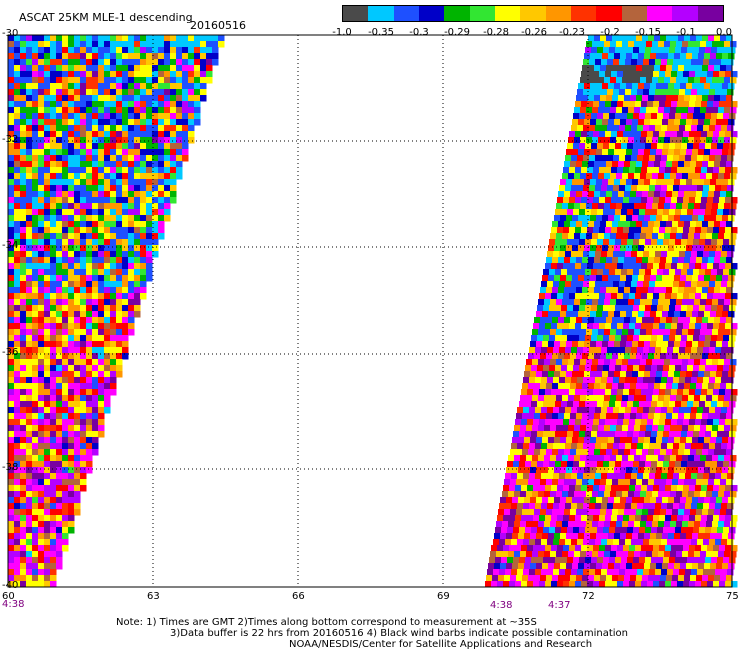 The image size is (740, 650). What do you see at coordinates (10, 139) in the screenshot?
I see `latitude-label: -32` at bounding box center [10, 139].